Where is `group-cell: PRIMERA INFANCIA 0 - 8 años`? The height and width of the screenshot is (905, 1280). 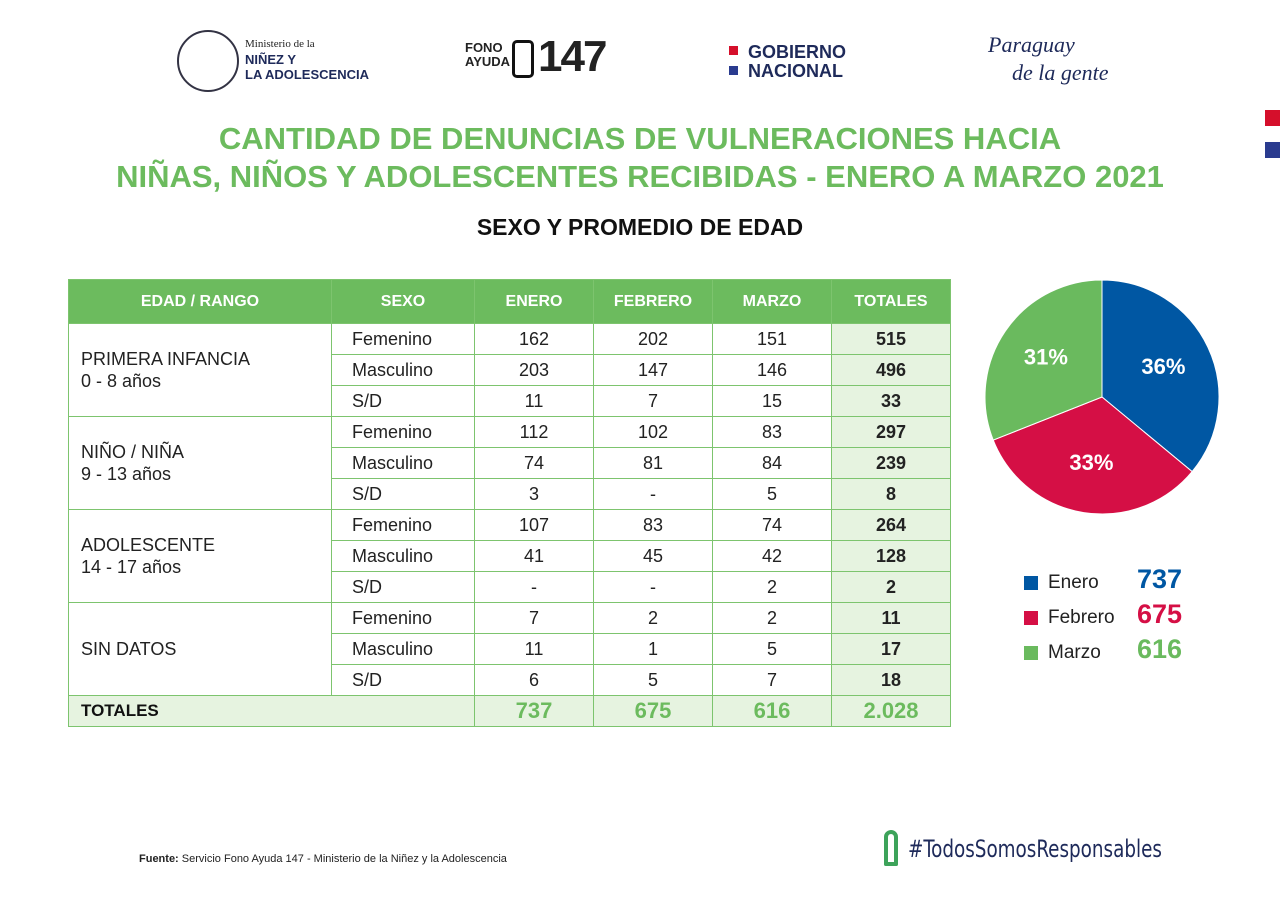 group-cell: PRIMERA INFANCIA 0 - 8 años is located at coordinates (200, 370).